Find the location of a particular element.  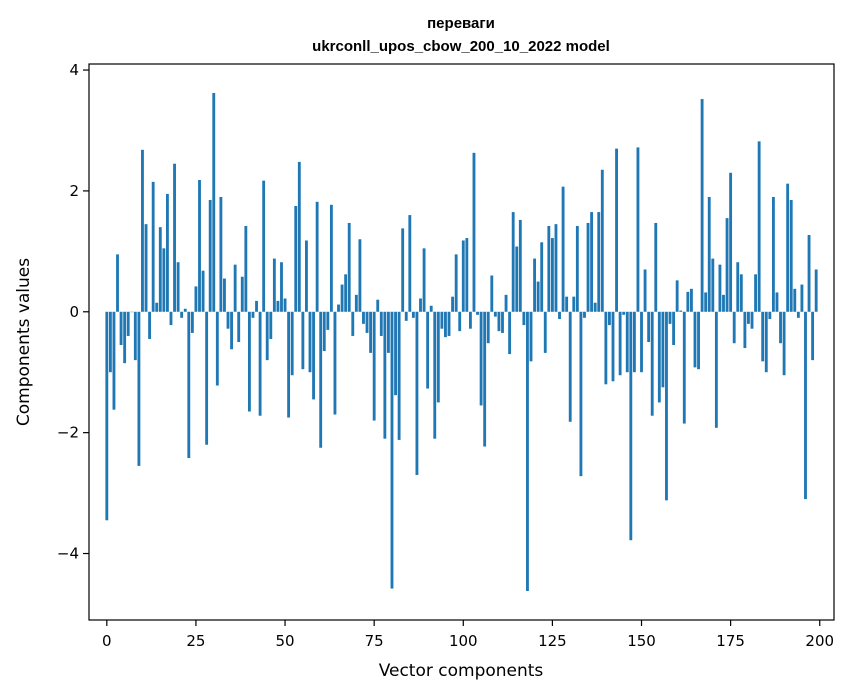

x-tick-label: 75 is located at coordinates (374, 641).